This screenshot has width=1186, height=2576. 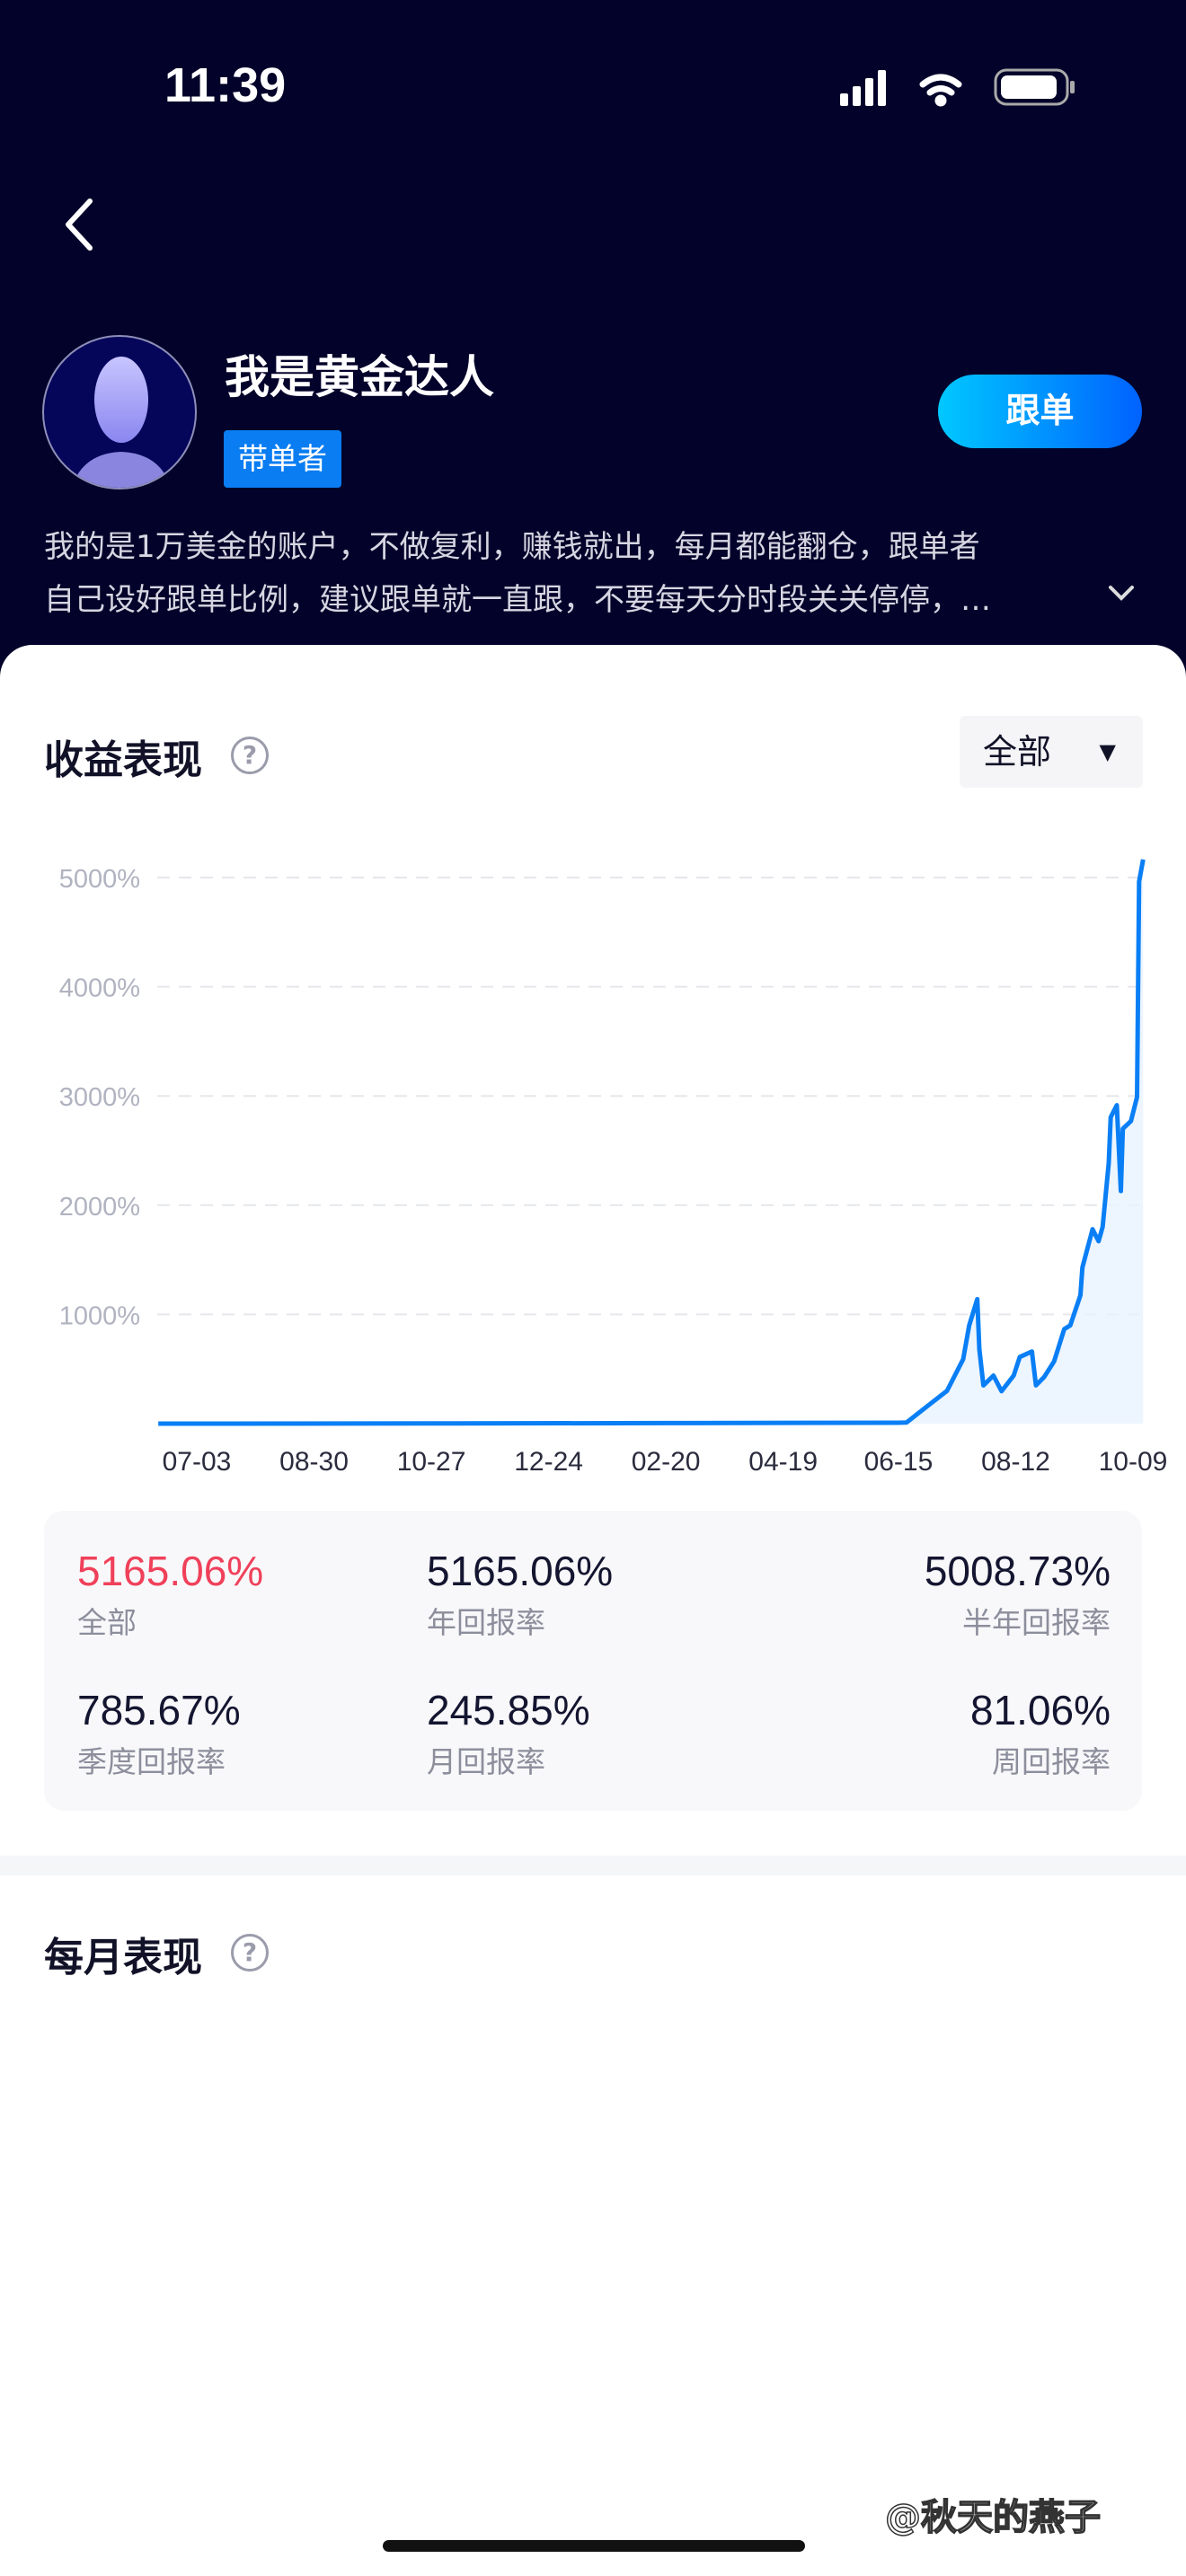 What do you see at coordinates (151, 1761) in the screenshot?
I see `stat-label: 季度回报率` at bounding box center [151, 1761].